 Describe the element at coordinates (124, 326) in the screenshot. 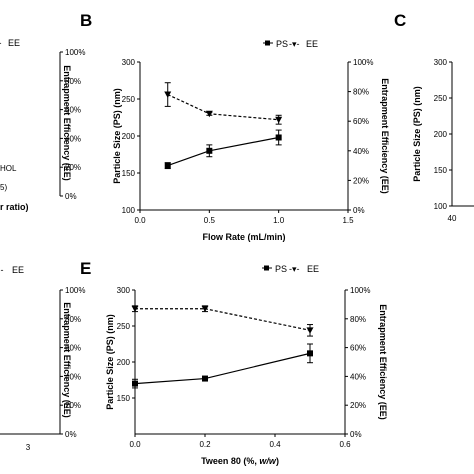

I see `panel-e-y-left-tick-label: 250` at that location.